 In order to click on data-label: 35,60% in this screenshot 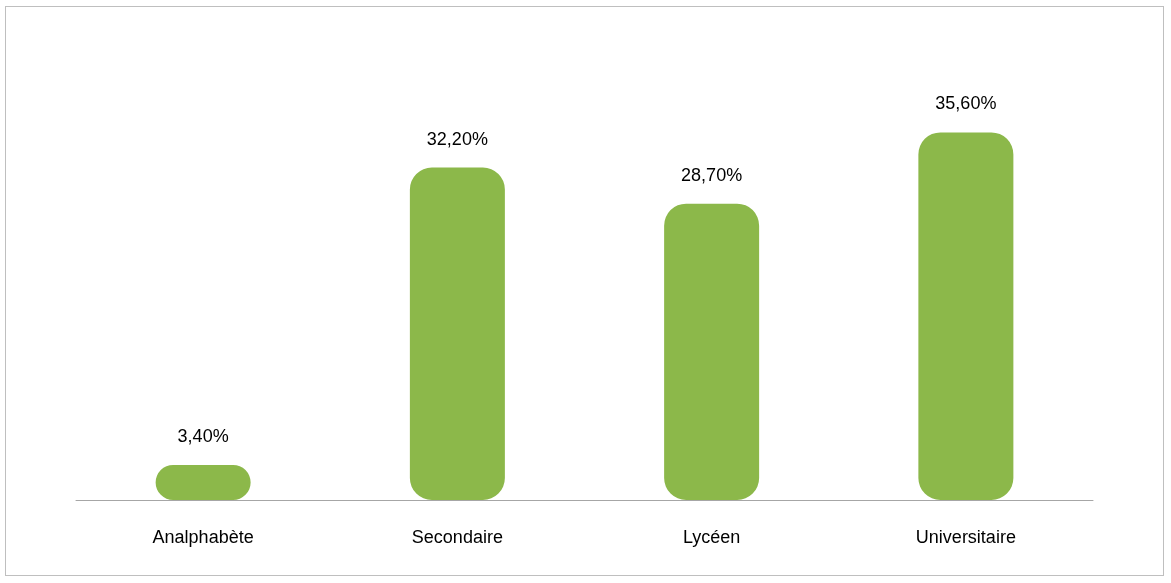, I will do `click(966, 103)`.